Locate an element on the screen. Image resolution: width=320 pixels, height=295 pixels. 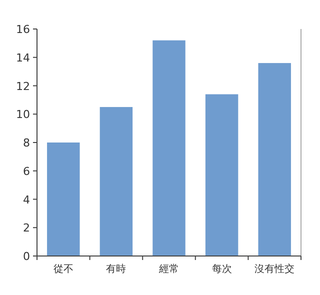
y-tick-label: 16 is located at coordinates (23, 29).